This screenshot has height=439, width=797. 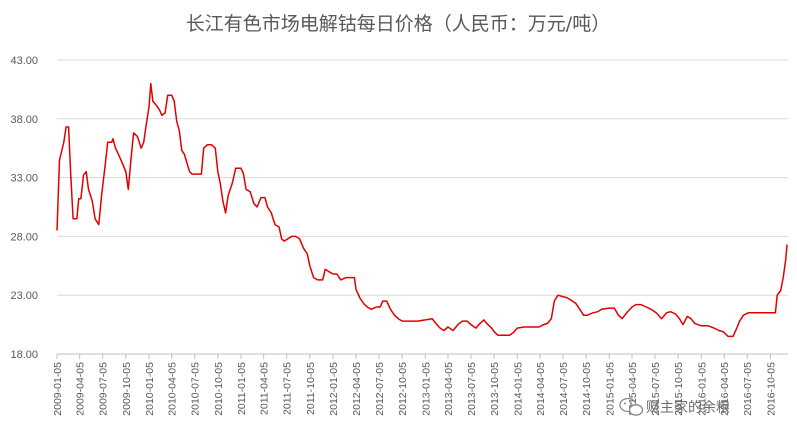 What do you see at coordinates (357, 389) in the screenshot?
I see `x-tick-label: 2012-04-05` at bounding box center [357, 389].